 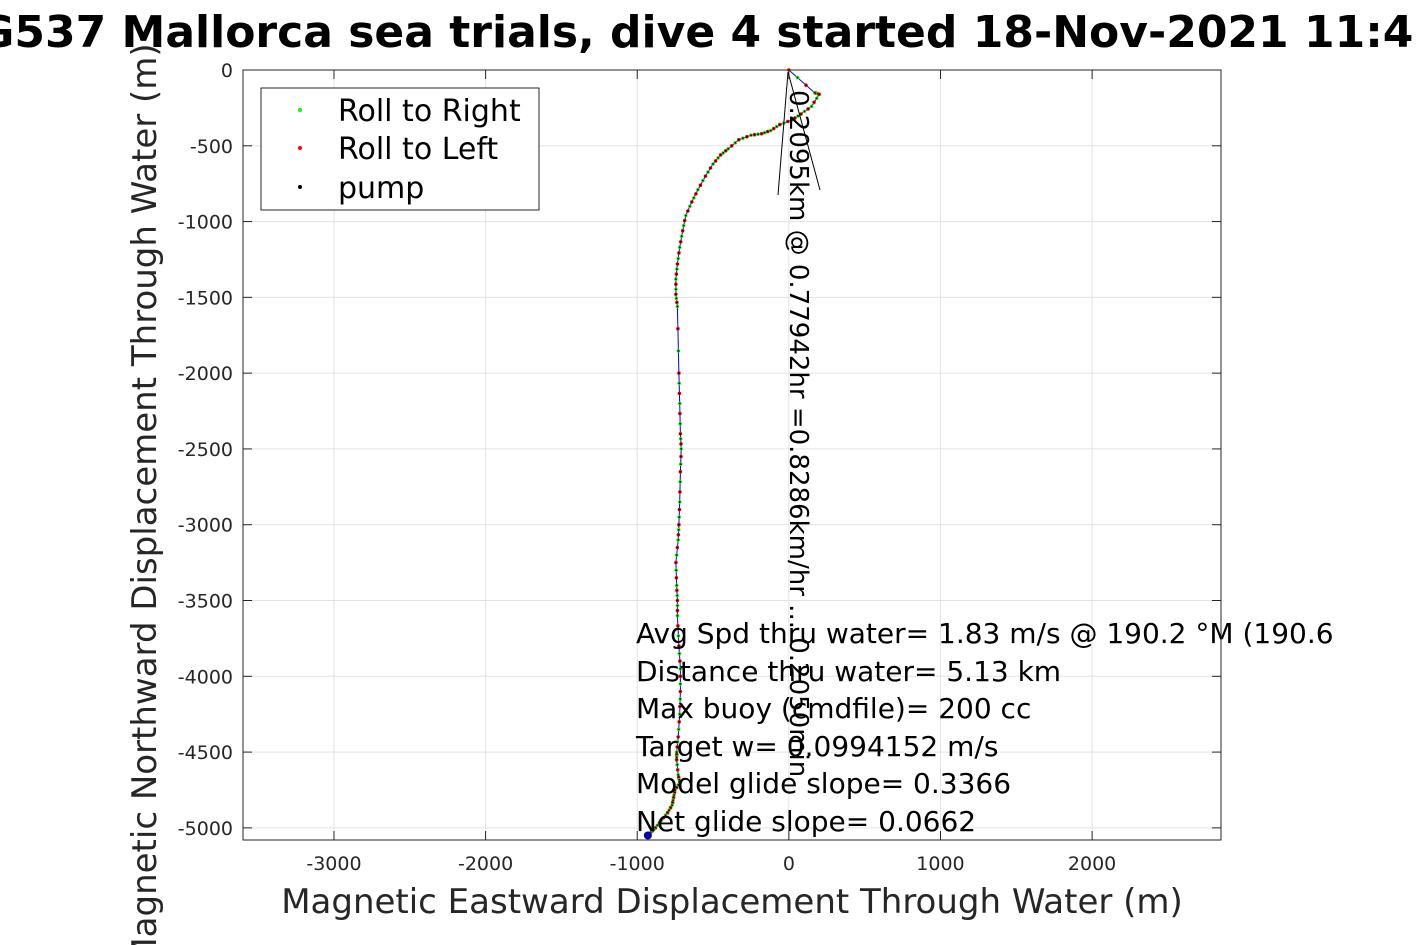 I want to click on y-tick-label: -500, so click(x=211, y=147).